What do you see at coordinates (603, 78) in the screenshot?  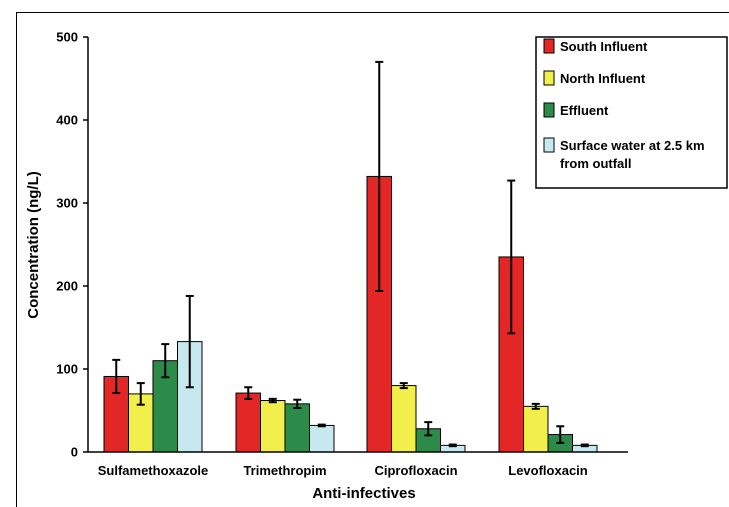 I see `legend-label: North Influent` at bounding box center [603, 78].